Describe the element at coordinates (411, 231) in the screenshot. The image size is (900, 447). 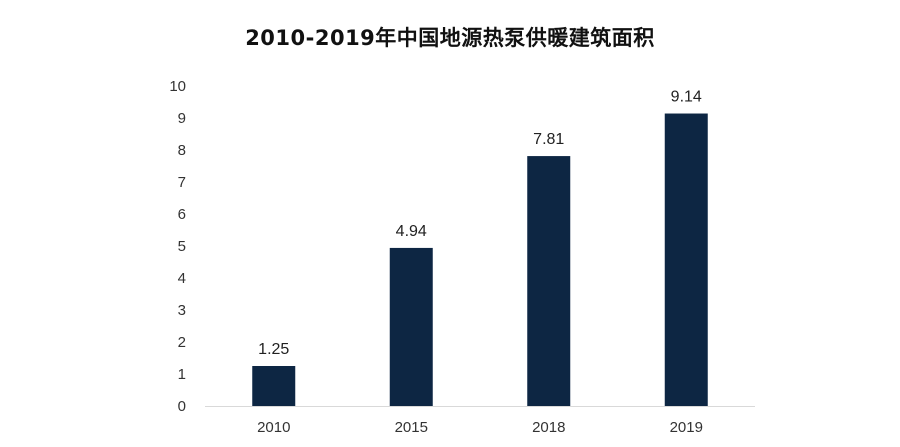
I see `data-label-2015: 4.94` at that location.